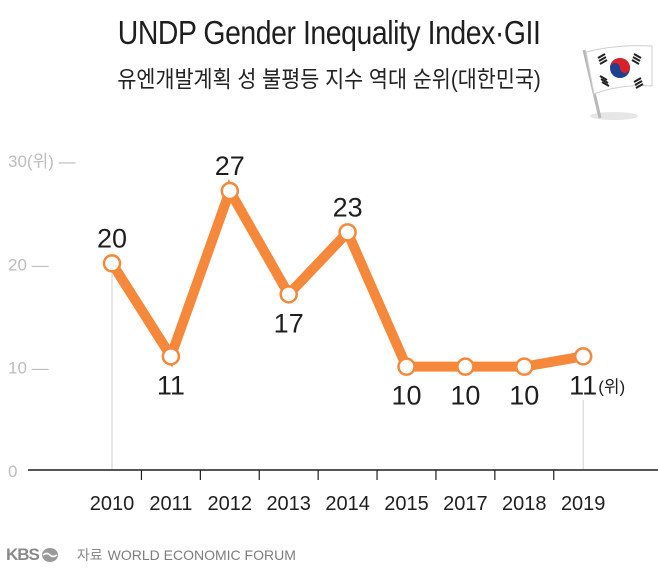  I want to click on chart-subtitle: 유엔개발계획 성 불평등 지수 역대 순위(대한민국), so click(329, 79).